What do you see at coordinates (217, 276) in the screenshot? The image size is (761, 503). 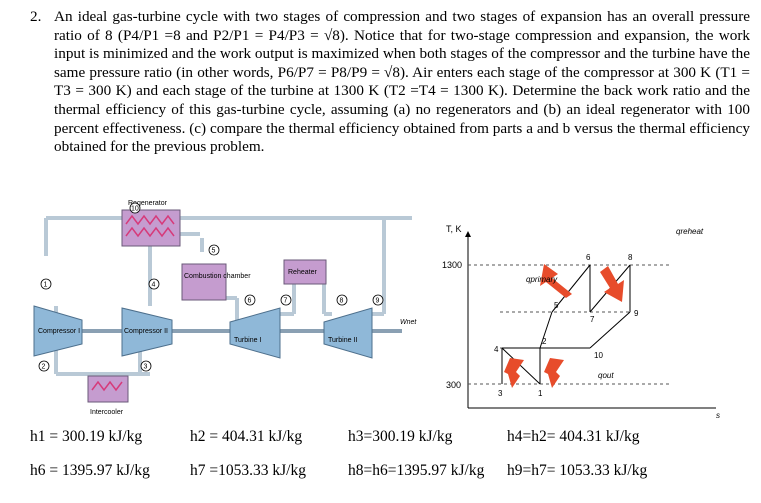 I see `label-combustion: Combustion chamber` at bounding box center [217, 276].